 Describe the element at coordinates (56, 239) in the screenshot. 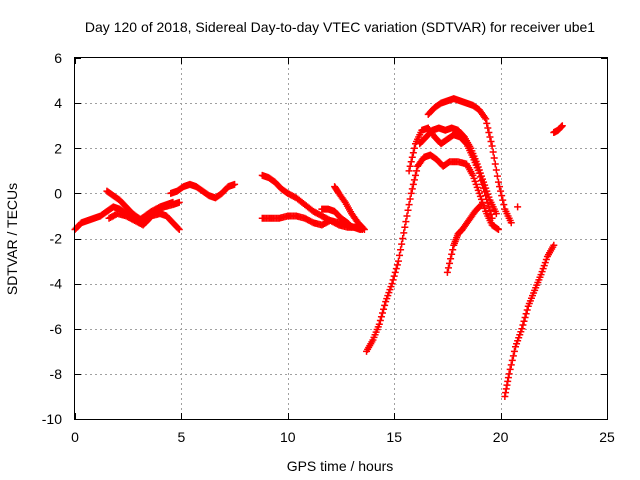

I see `y-tick-label: -2` at that location.